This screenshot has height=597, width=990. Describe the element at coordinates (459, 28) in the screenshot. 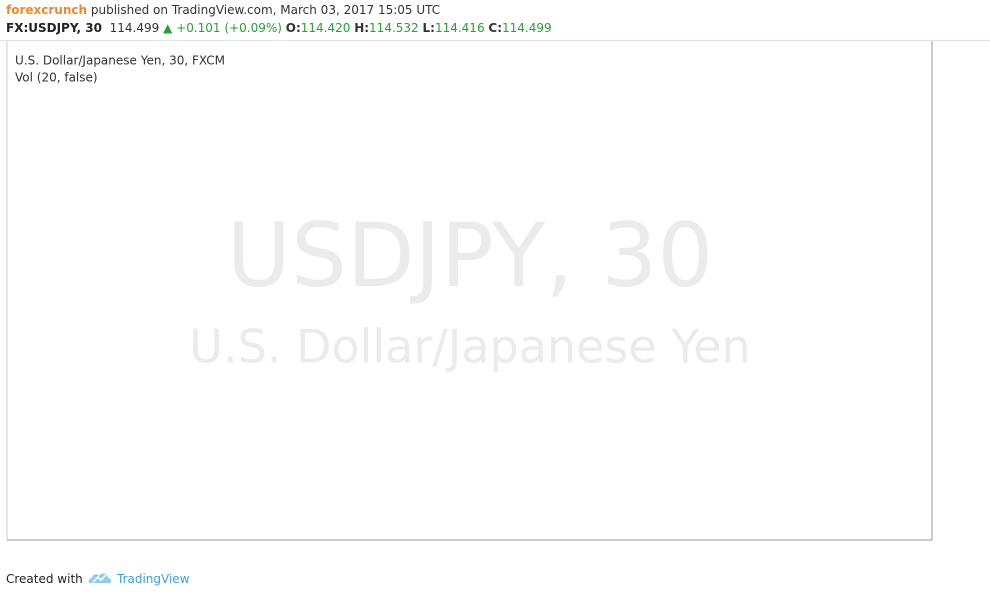

I see `ohlc-value: 114.416` at that location.